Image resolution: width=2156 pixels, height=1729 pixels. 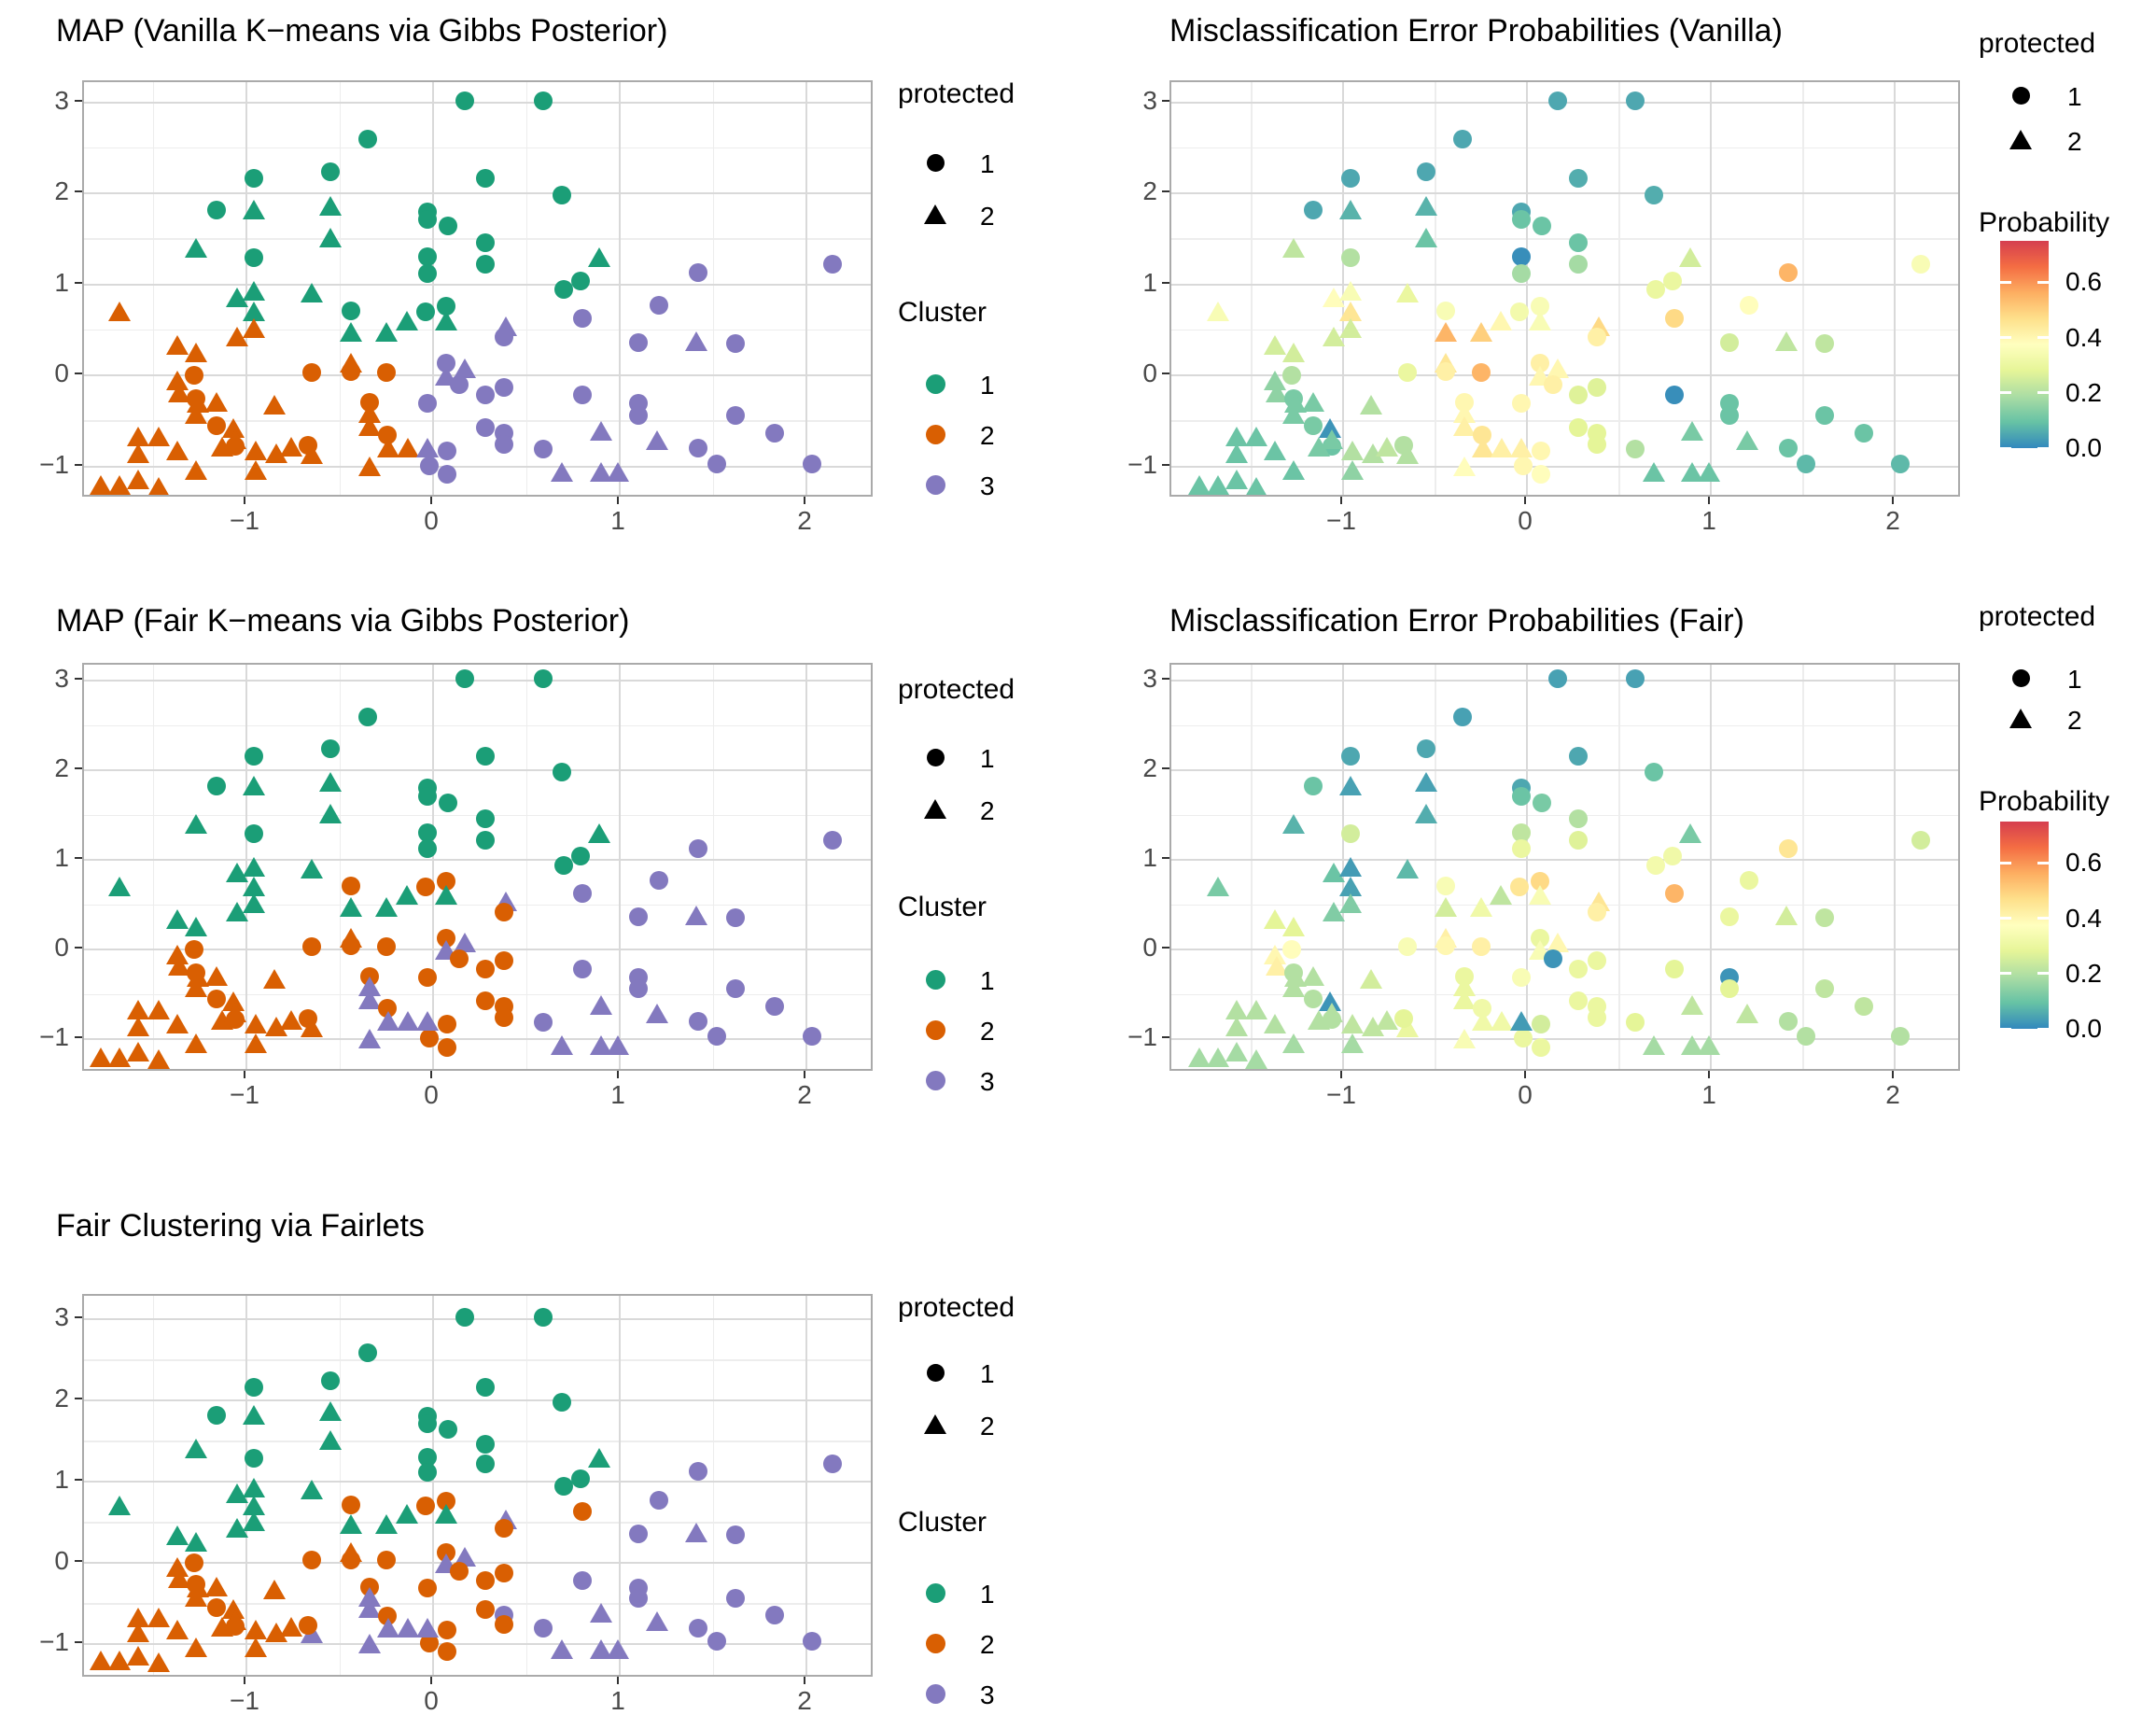 I want to click on y-tick-label: 3, so click(x=61, y=1316).